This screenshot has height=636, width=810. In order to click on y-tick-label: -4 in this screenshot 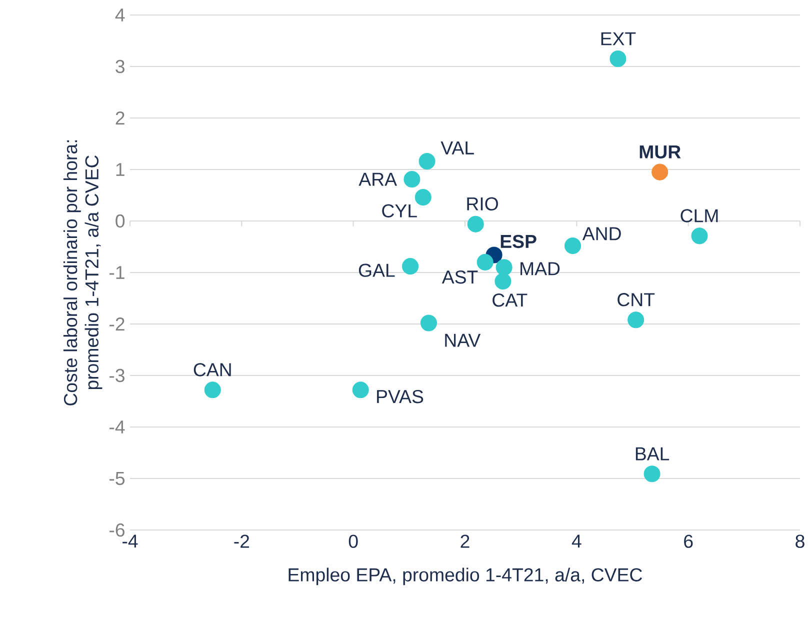, I will do `click(117, 427)`.